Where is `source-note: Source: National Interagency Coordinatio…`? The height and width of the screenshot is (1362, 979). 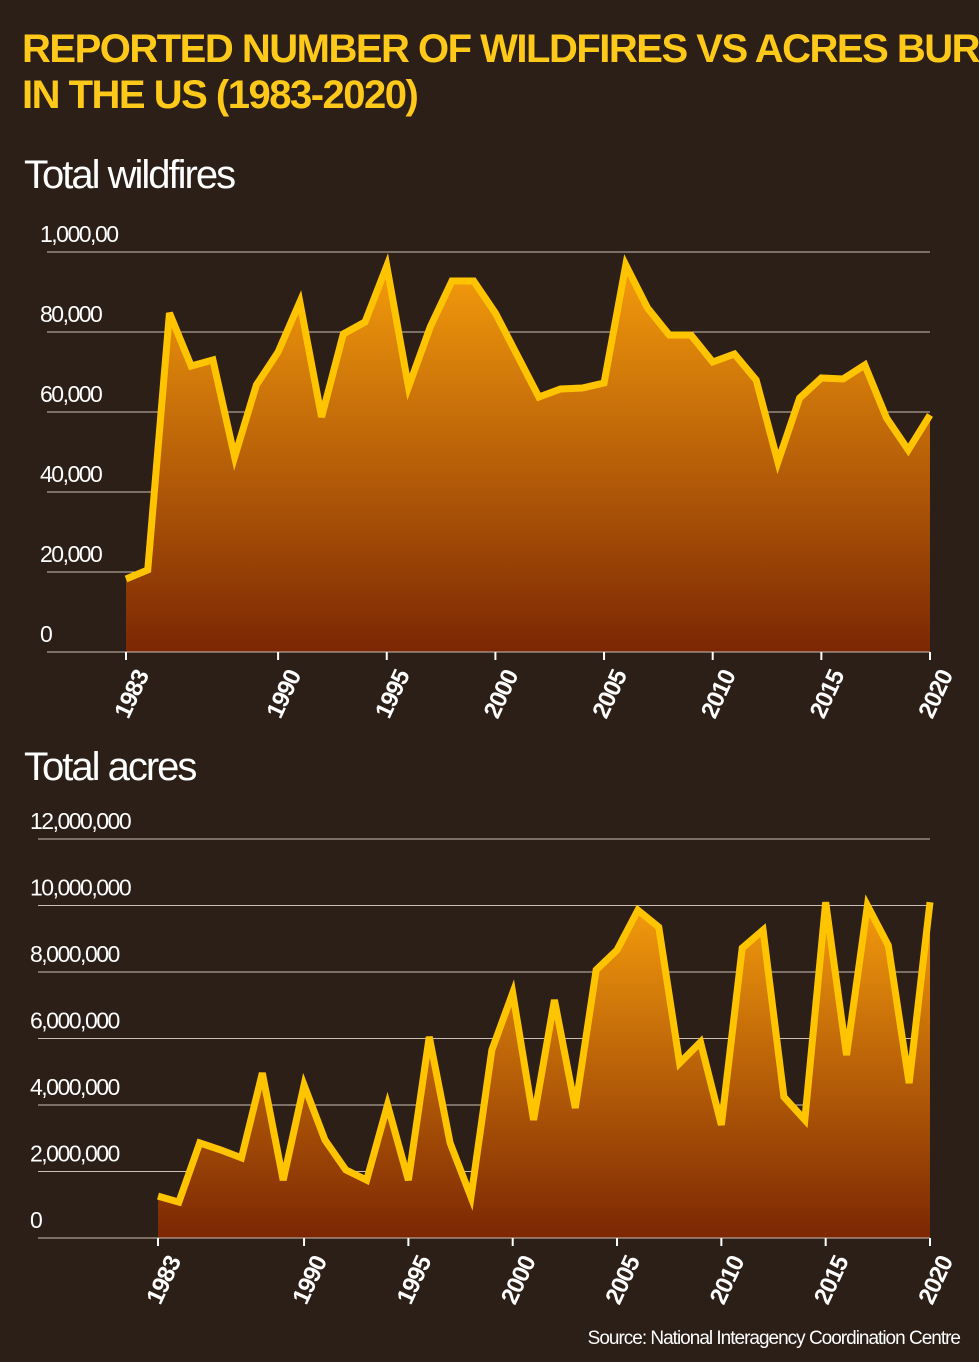
source-note: Source: National Interagency Coordinatio… is located at coordinates (774, 1338).